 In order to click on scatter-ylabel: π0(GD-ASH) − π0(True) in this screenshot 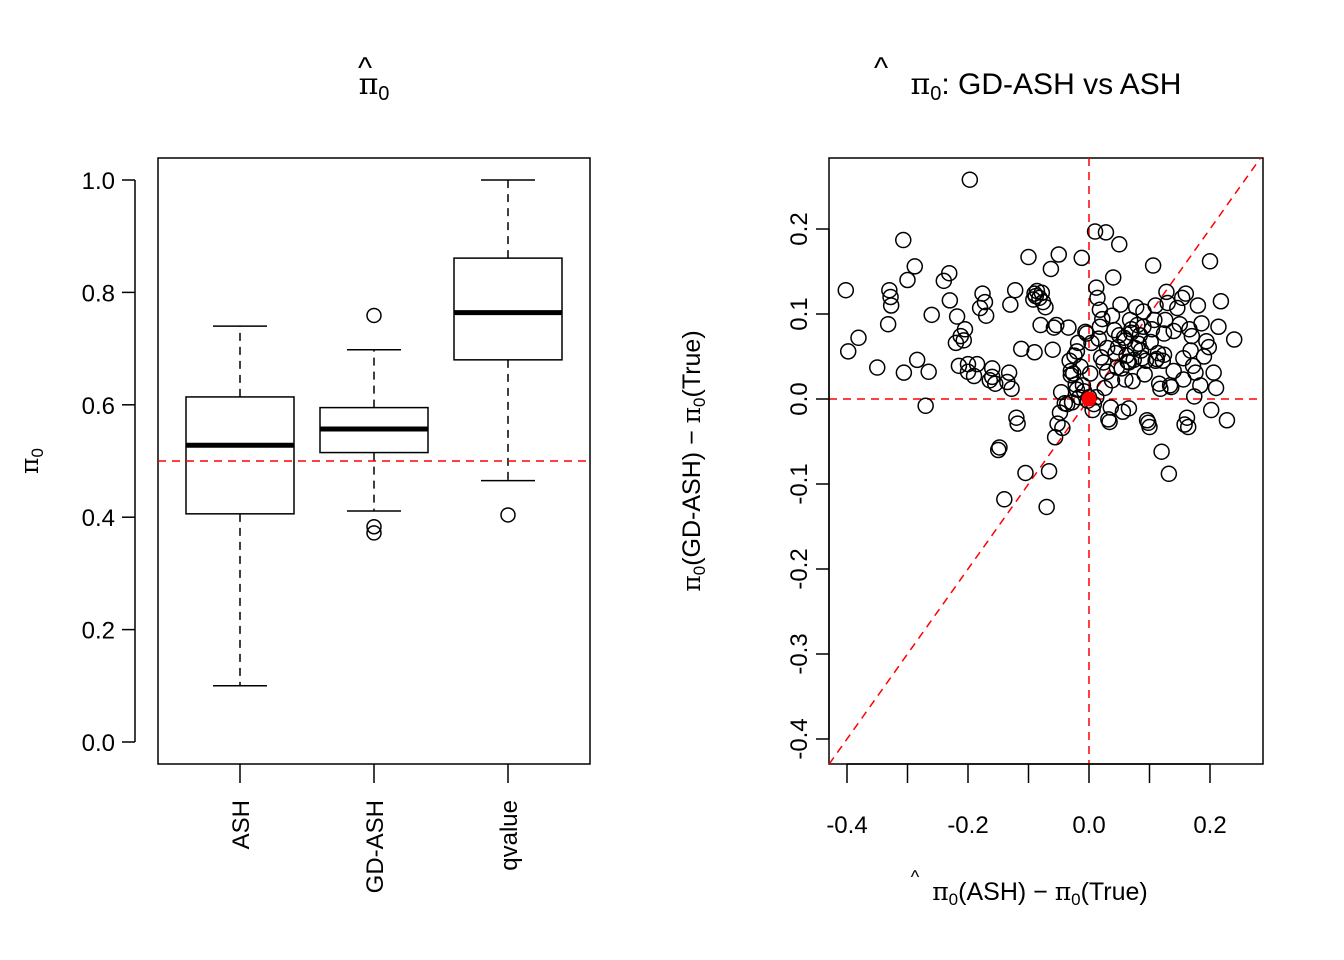, I will do `click(693, 460)`.